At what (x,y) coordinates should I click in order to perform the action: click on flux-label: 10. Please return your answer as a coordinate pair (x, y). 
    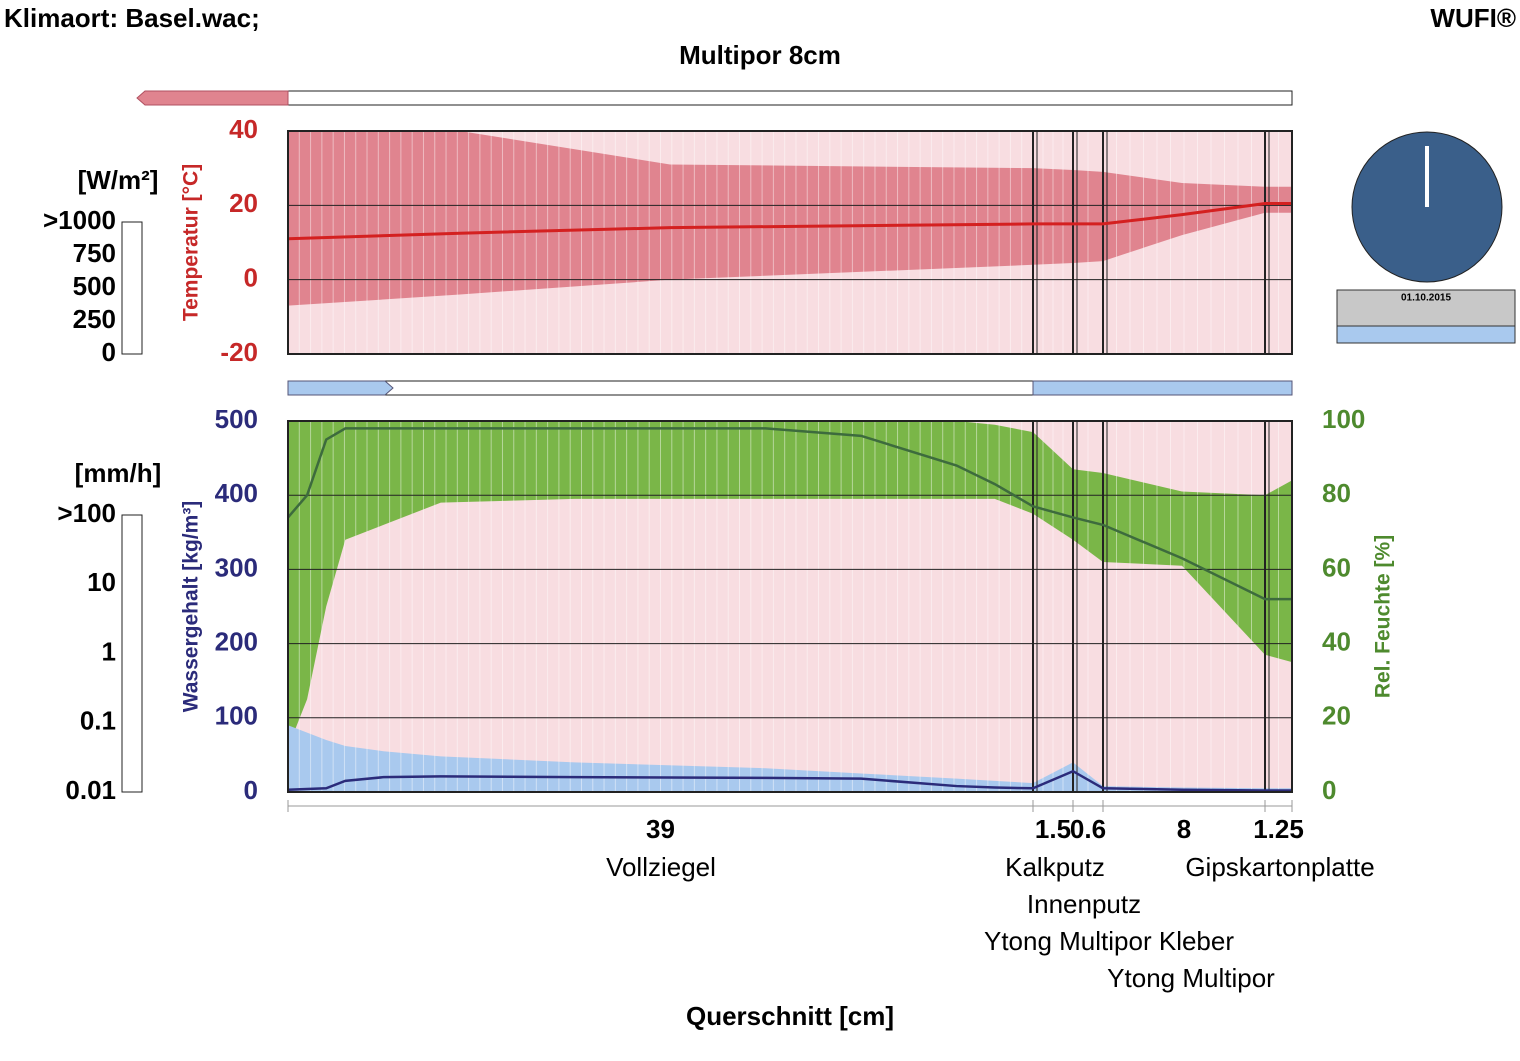
    Looking at the image, I should click on (101, 582).